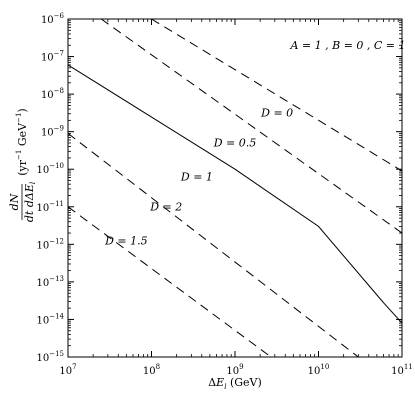  Describe the element at coordinates (347, 45) in the screenshot. I see `parameters-label: A = 1 , B = 0 , C = 1` at that location.